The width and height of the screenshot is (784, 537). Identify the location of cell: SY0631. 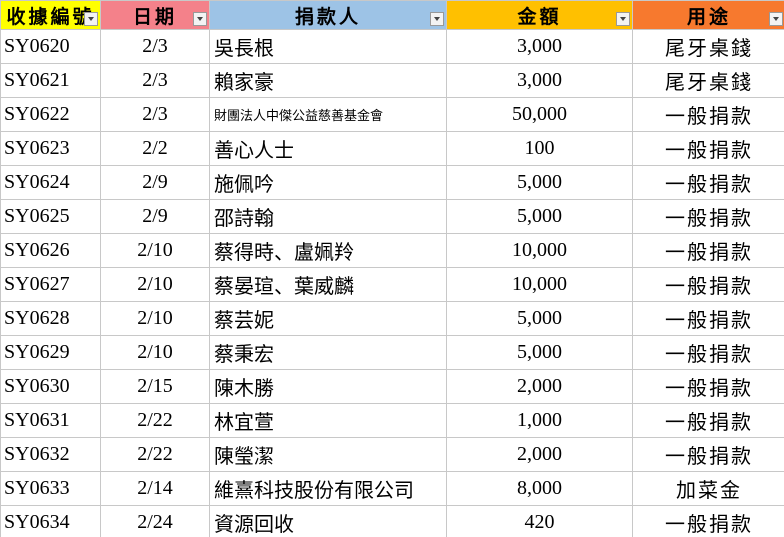
(50, 420).